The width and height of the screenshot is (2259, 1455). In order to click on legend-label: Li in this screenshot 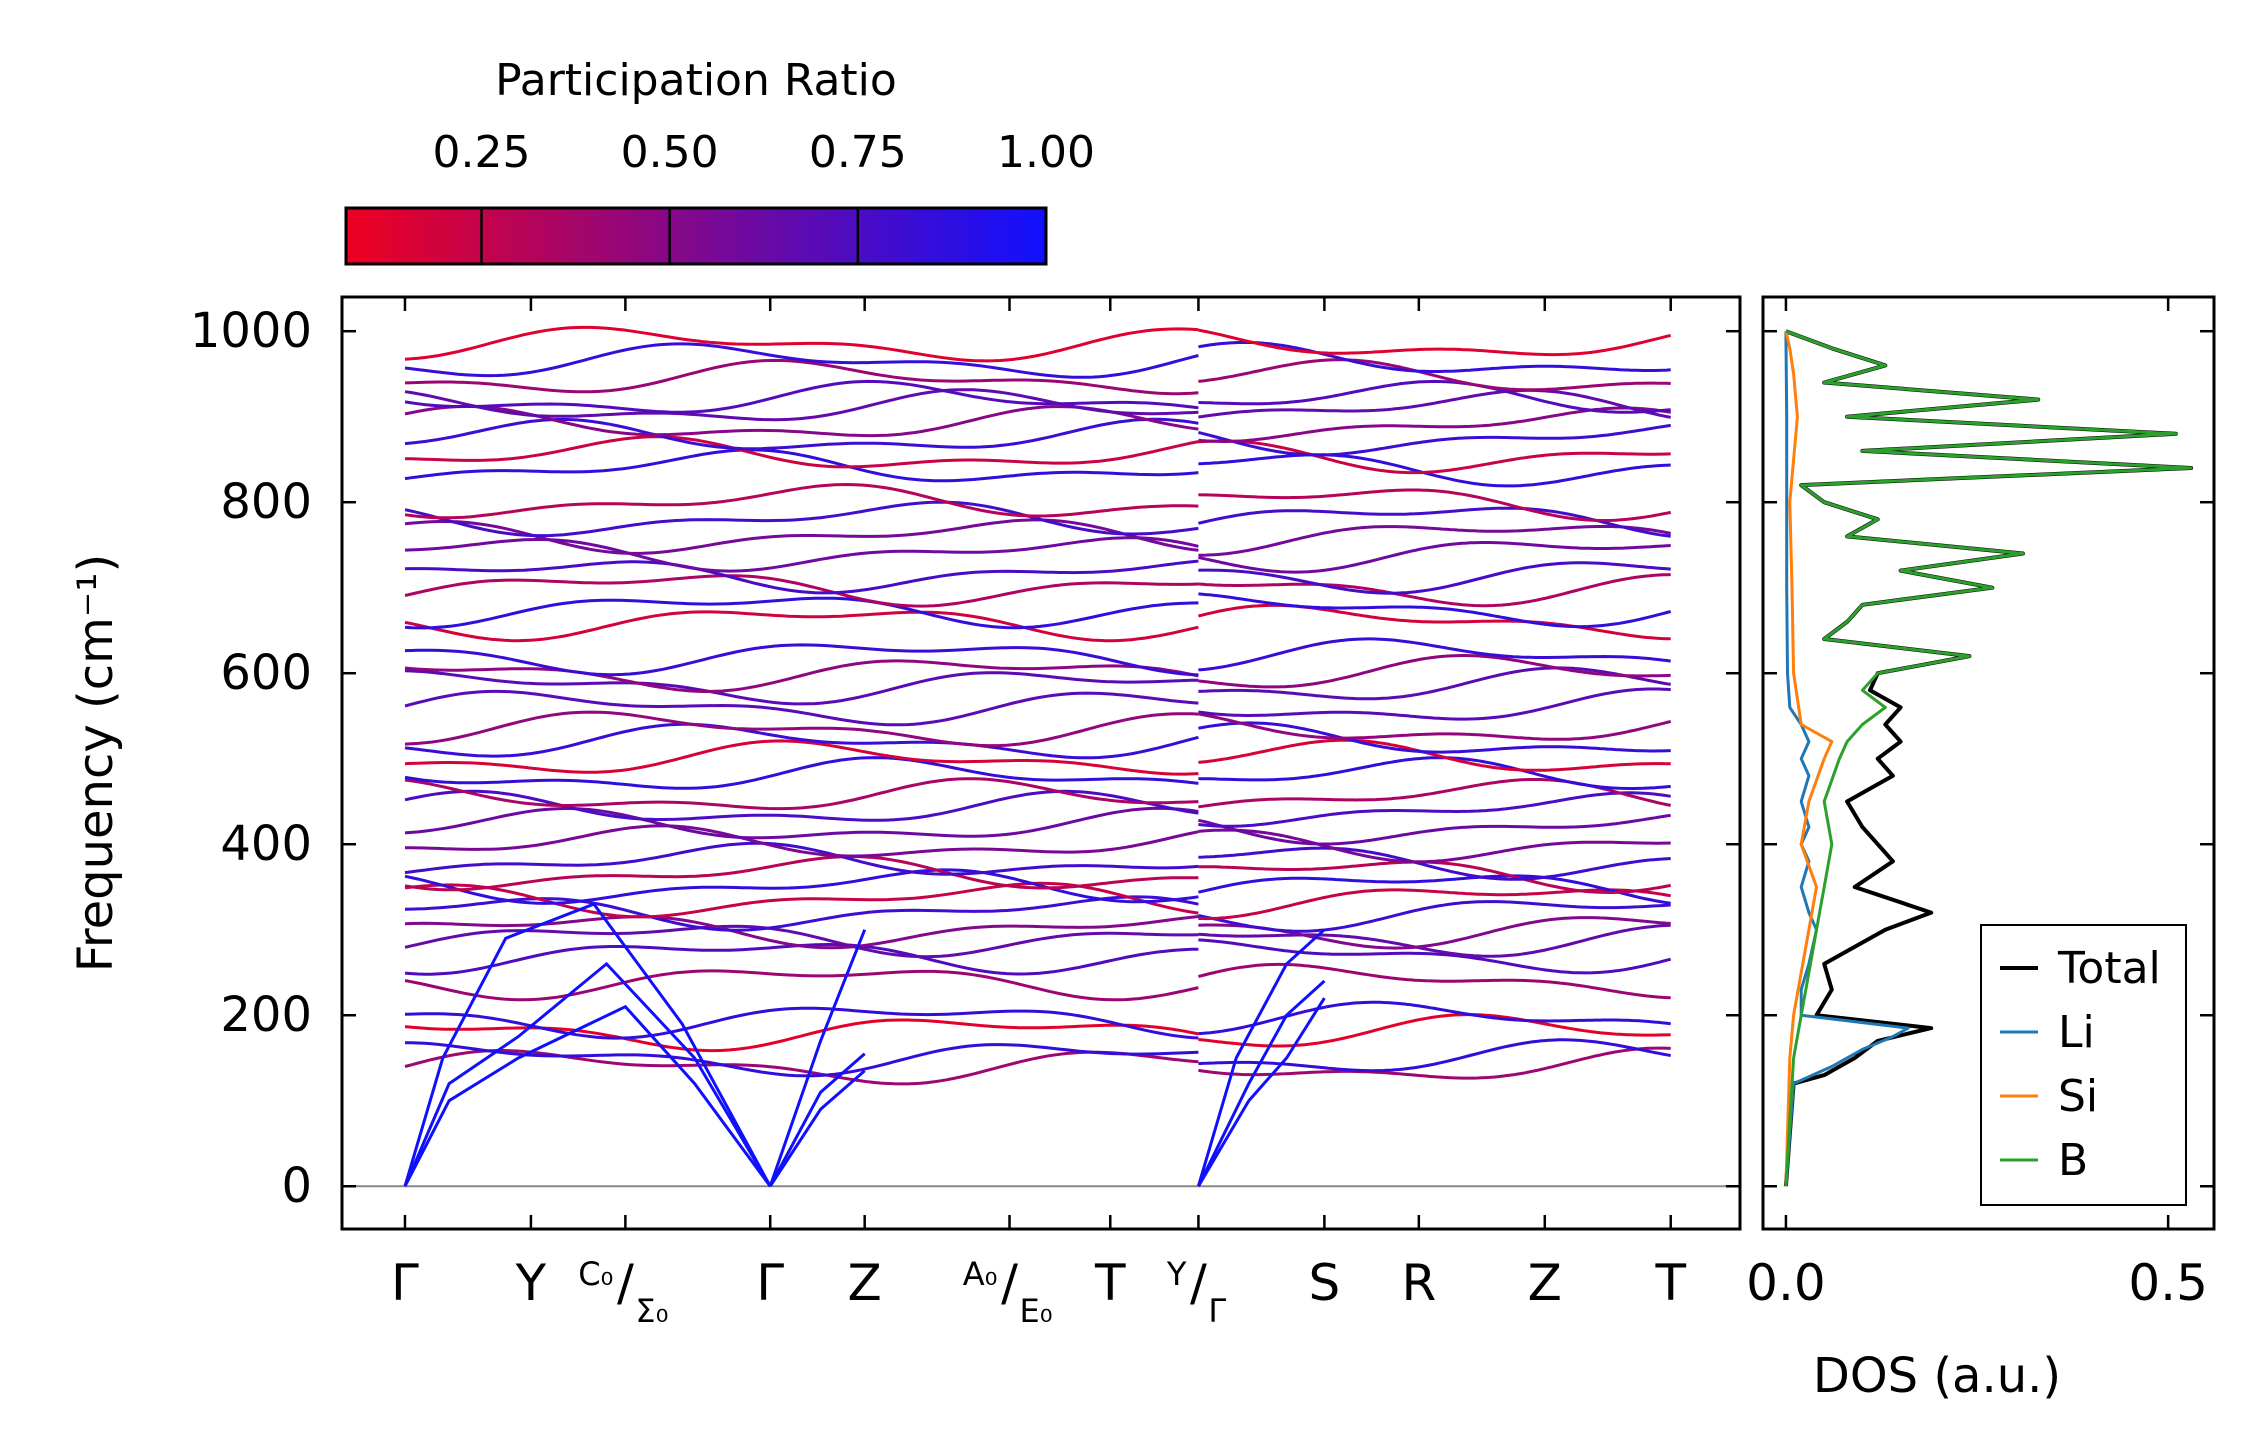, I will do `click(2076, 1032)`.